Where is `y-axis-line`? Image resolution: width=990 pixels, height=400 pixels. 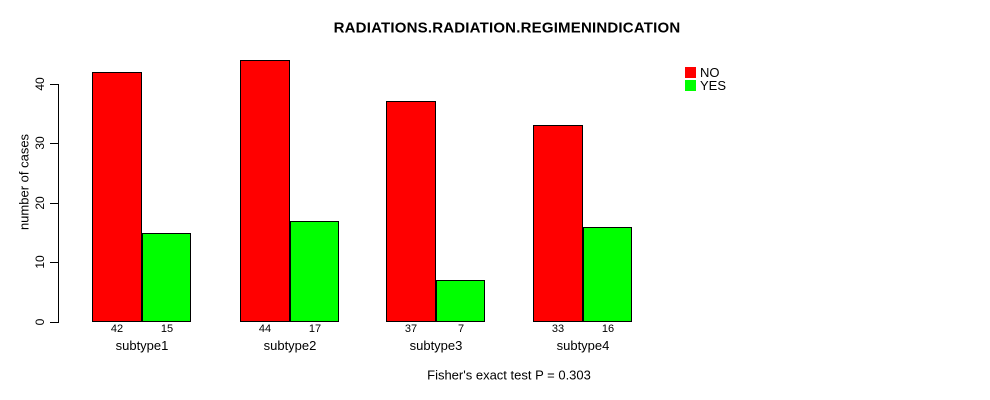 y-axis-line is located at coordinates (58, 203).